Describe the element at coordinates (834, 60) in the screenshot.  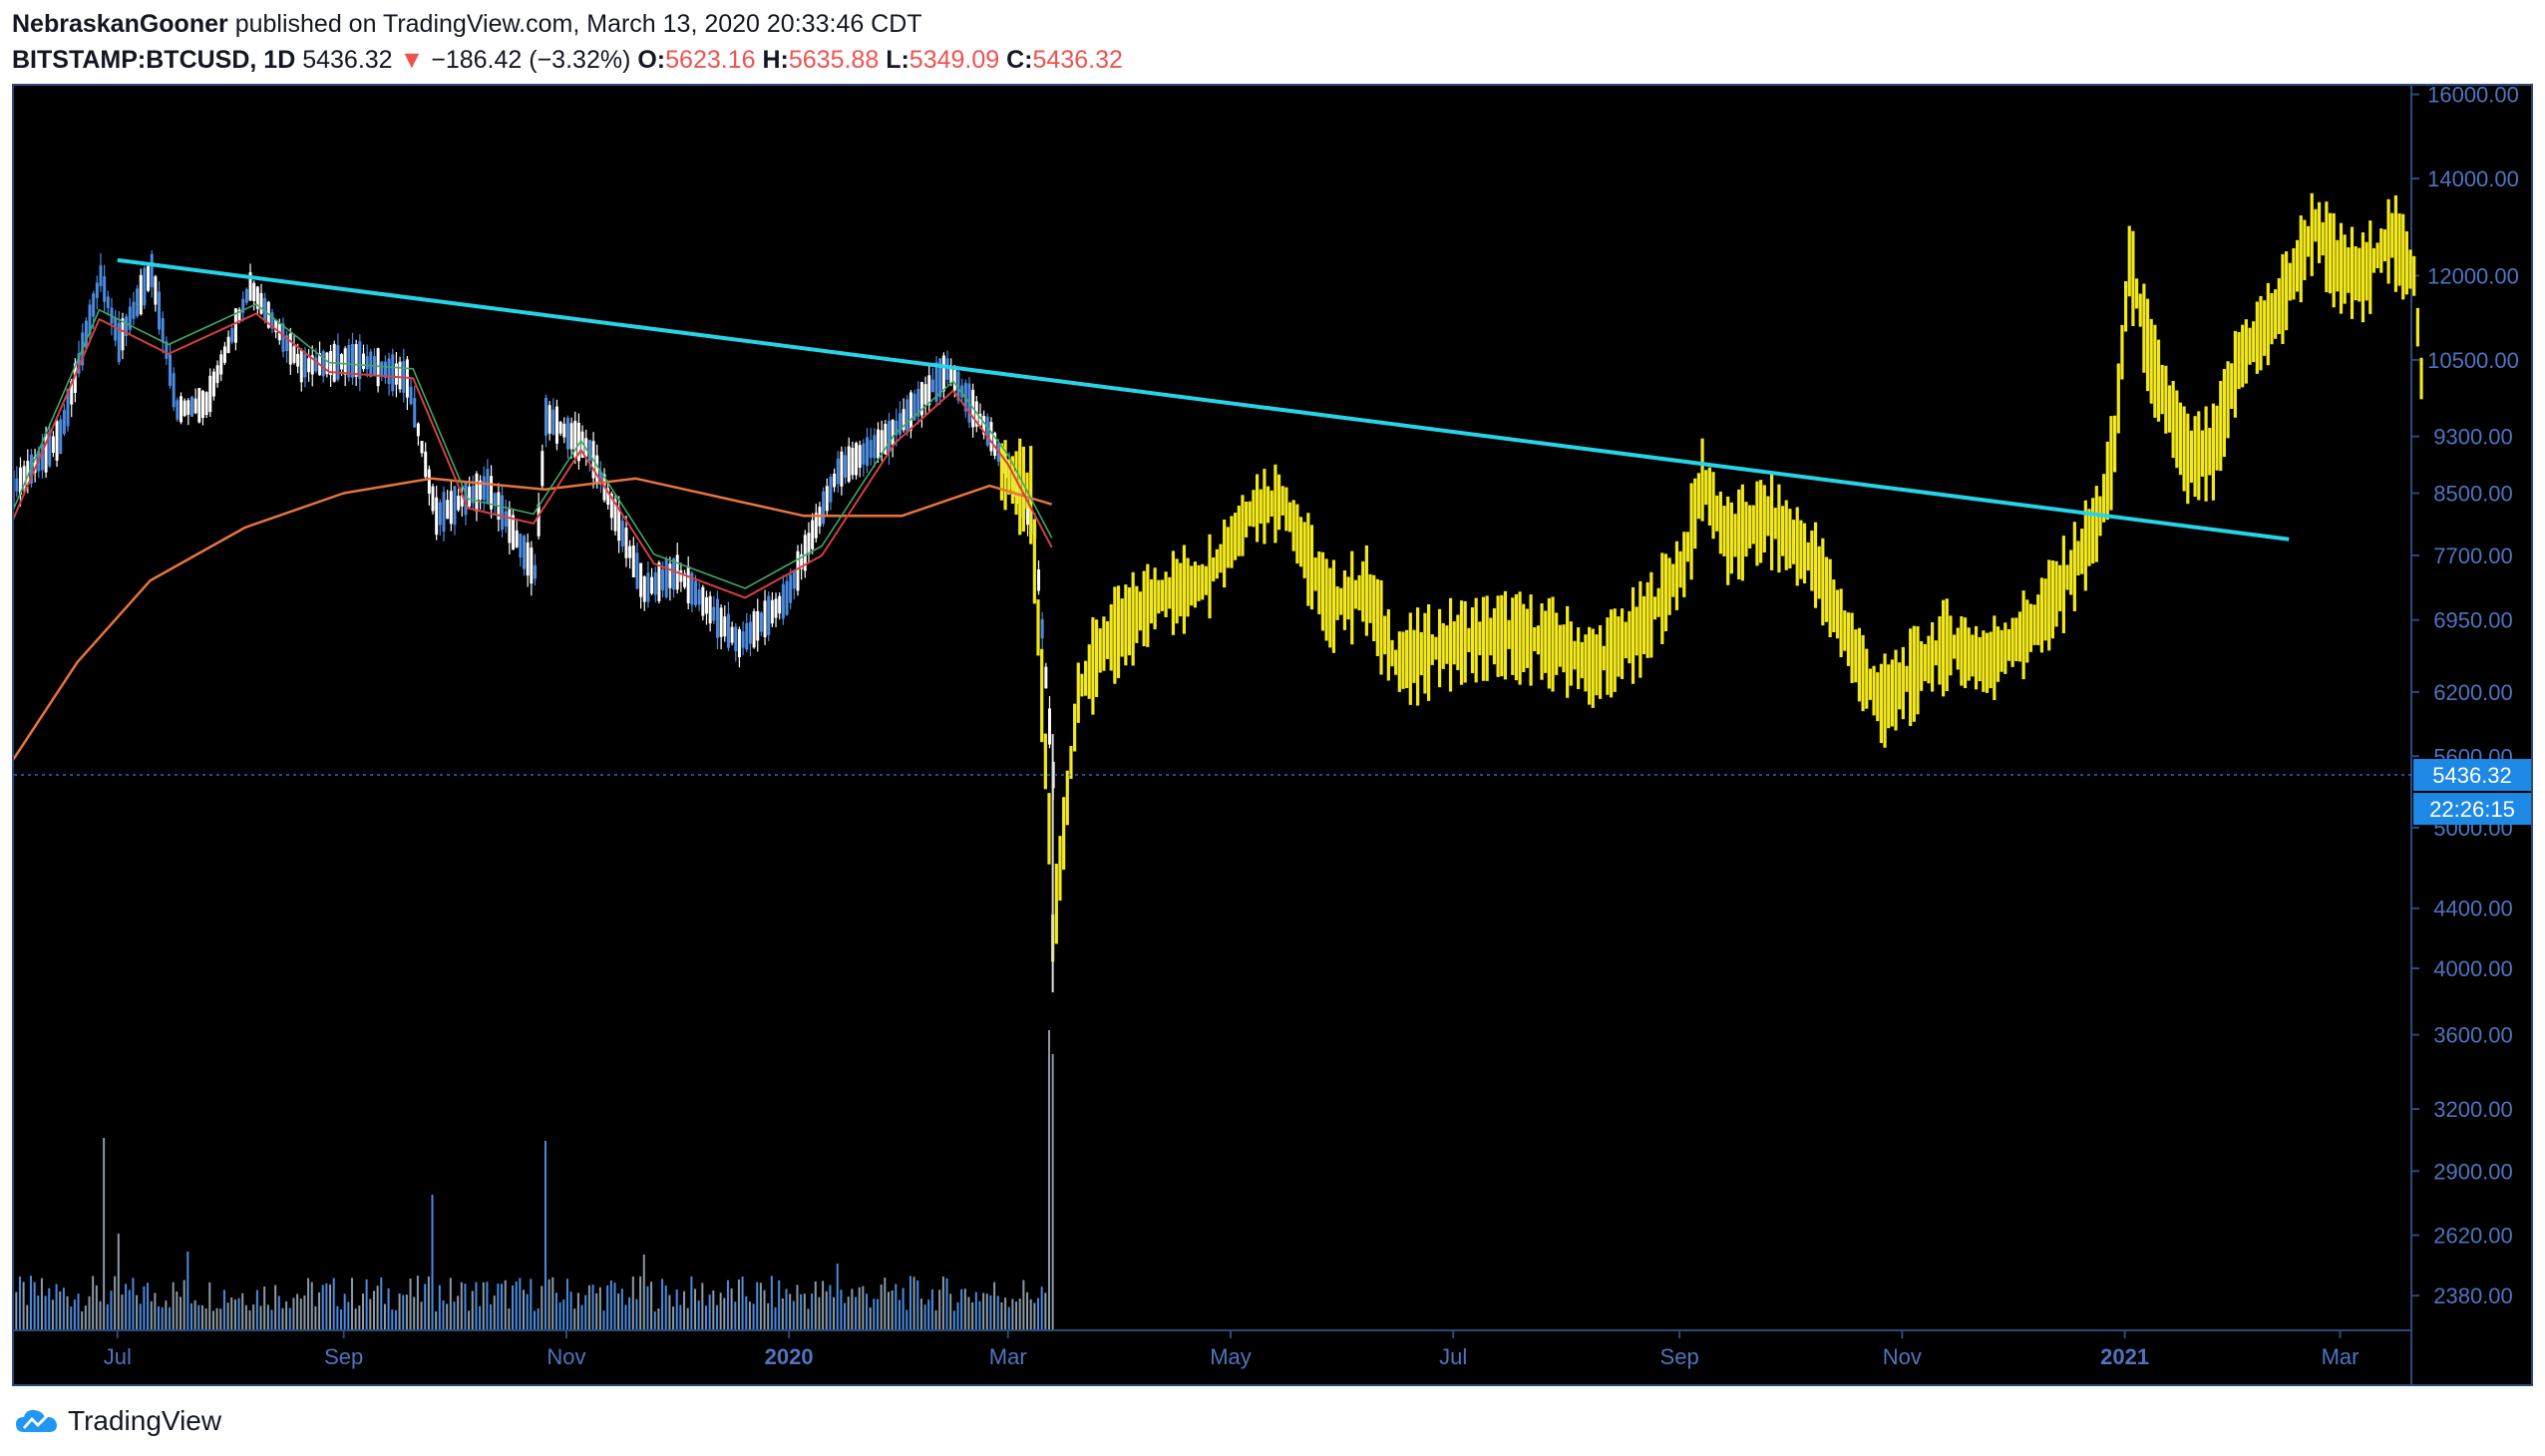
I see `high-value: 5635.88` at that location.